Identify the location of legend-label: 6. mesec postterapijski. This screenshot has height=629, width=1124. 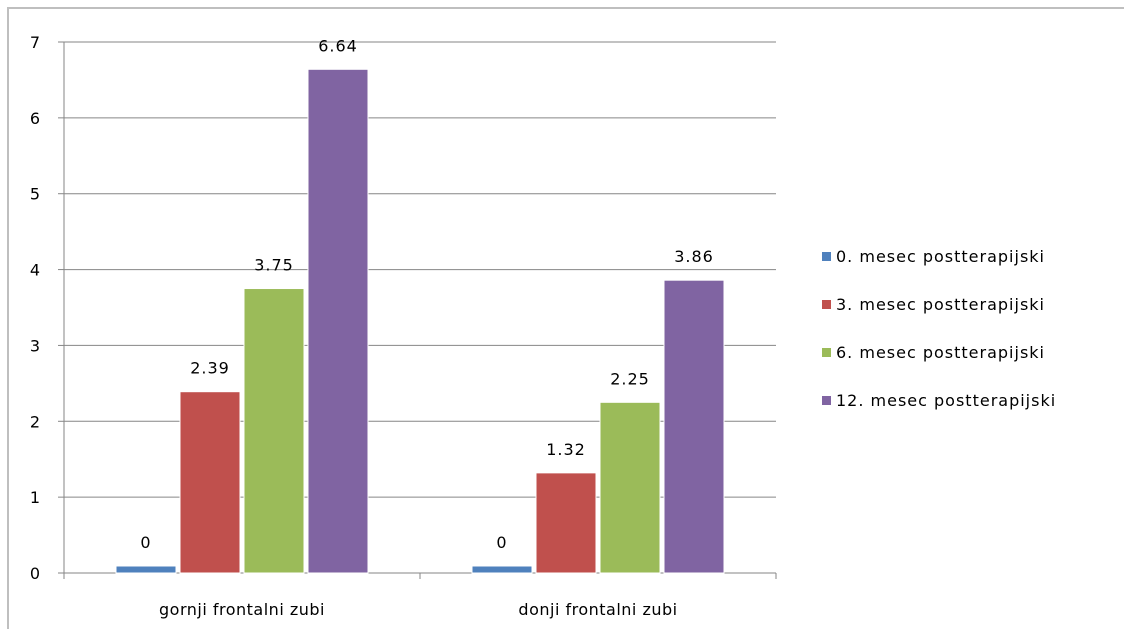
(940, 352).